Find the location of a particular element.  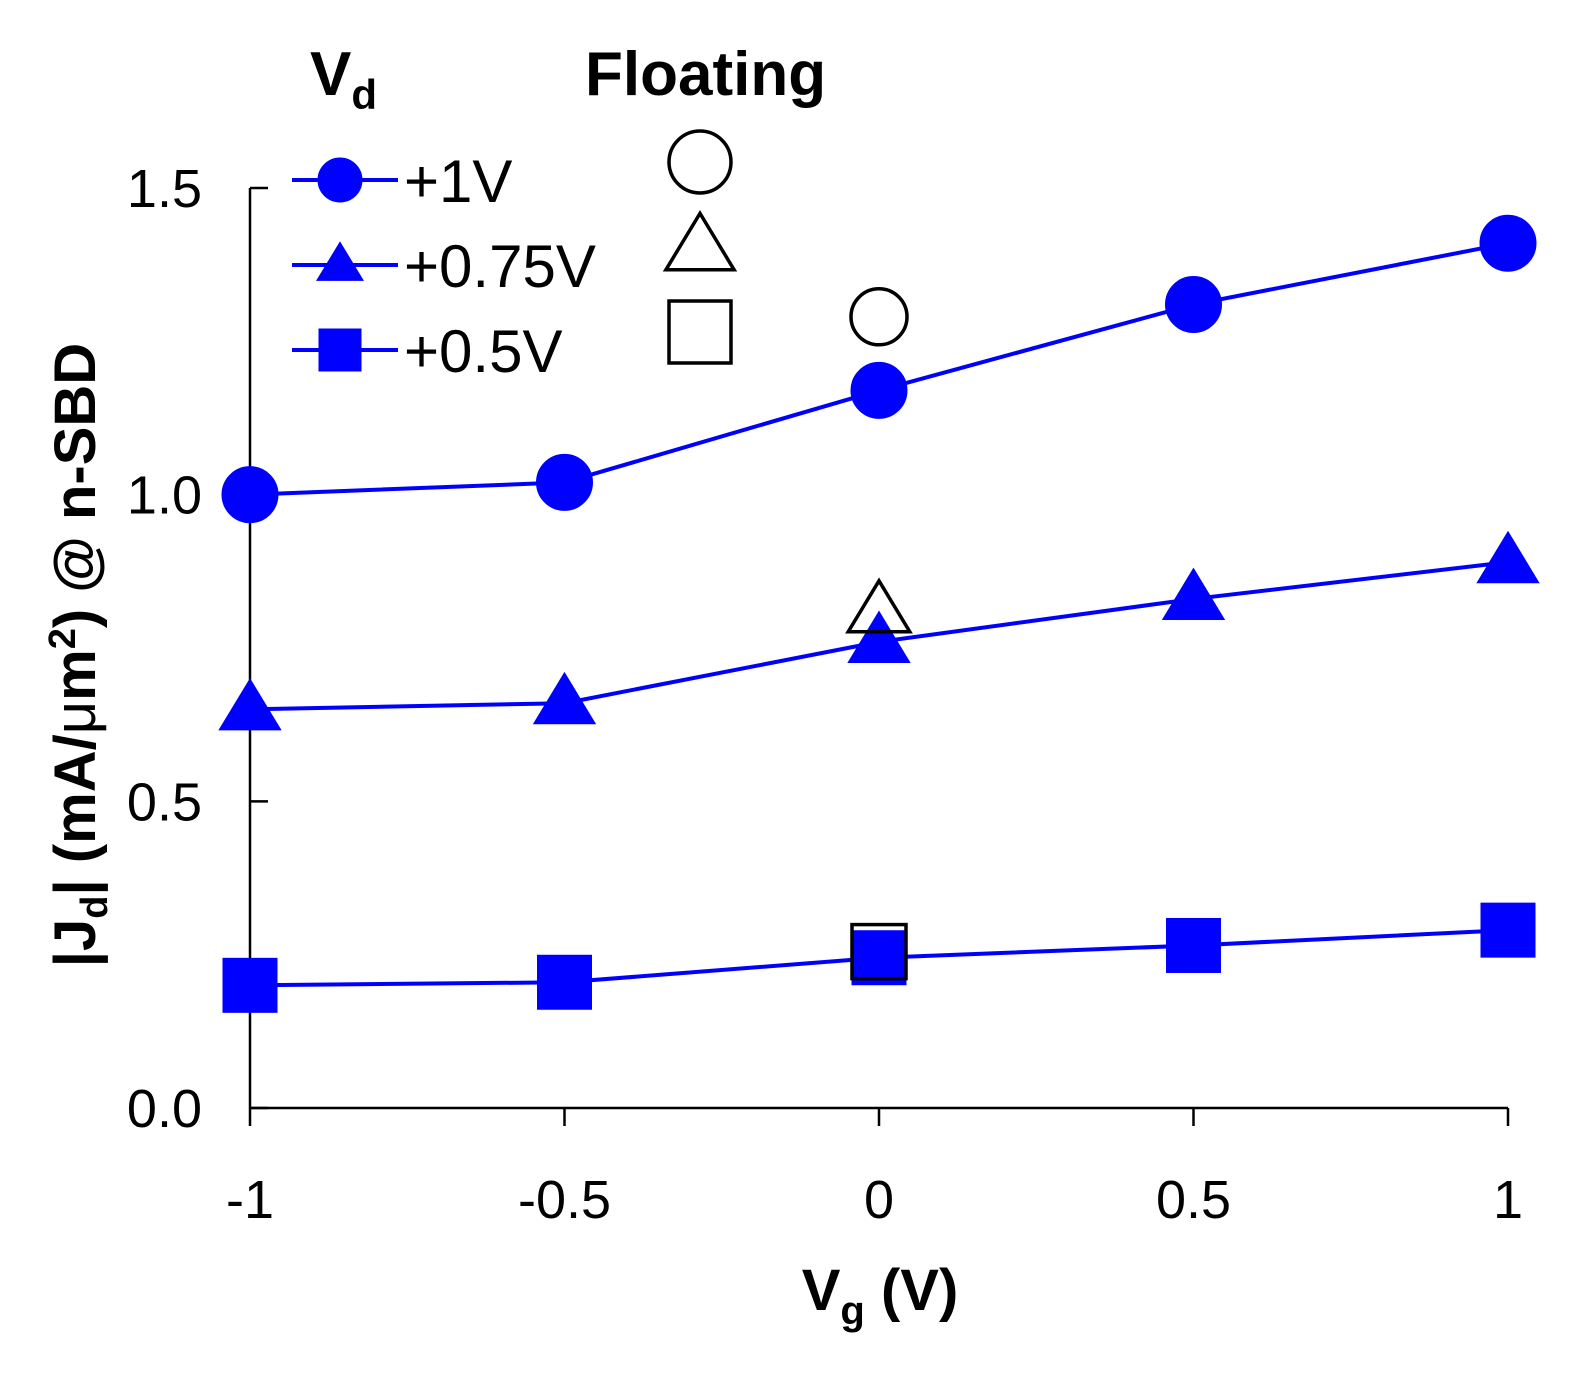

y-axis-title: |Jd| (mA/μm2) @ n-SBD is located at coordinates (79, 655).